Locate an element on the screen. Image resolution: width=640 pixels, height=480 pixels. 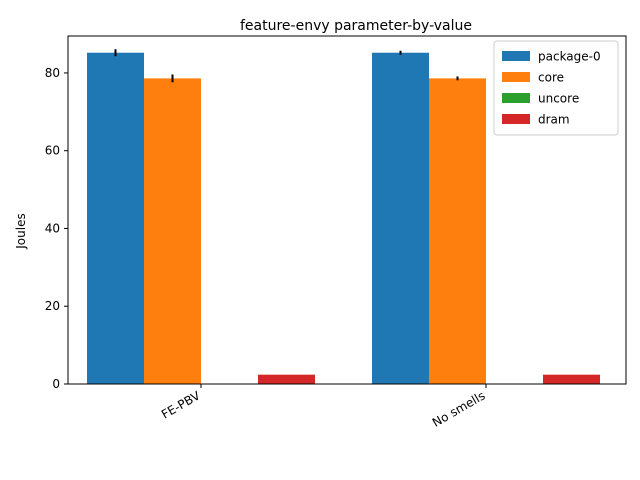
bar-dram-fe-pbv is located at coordinates (286, 379).